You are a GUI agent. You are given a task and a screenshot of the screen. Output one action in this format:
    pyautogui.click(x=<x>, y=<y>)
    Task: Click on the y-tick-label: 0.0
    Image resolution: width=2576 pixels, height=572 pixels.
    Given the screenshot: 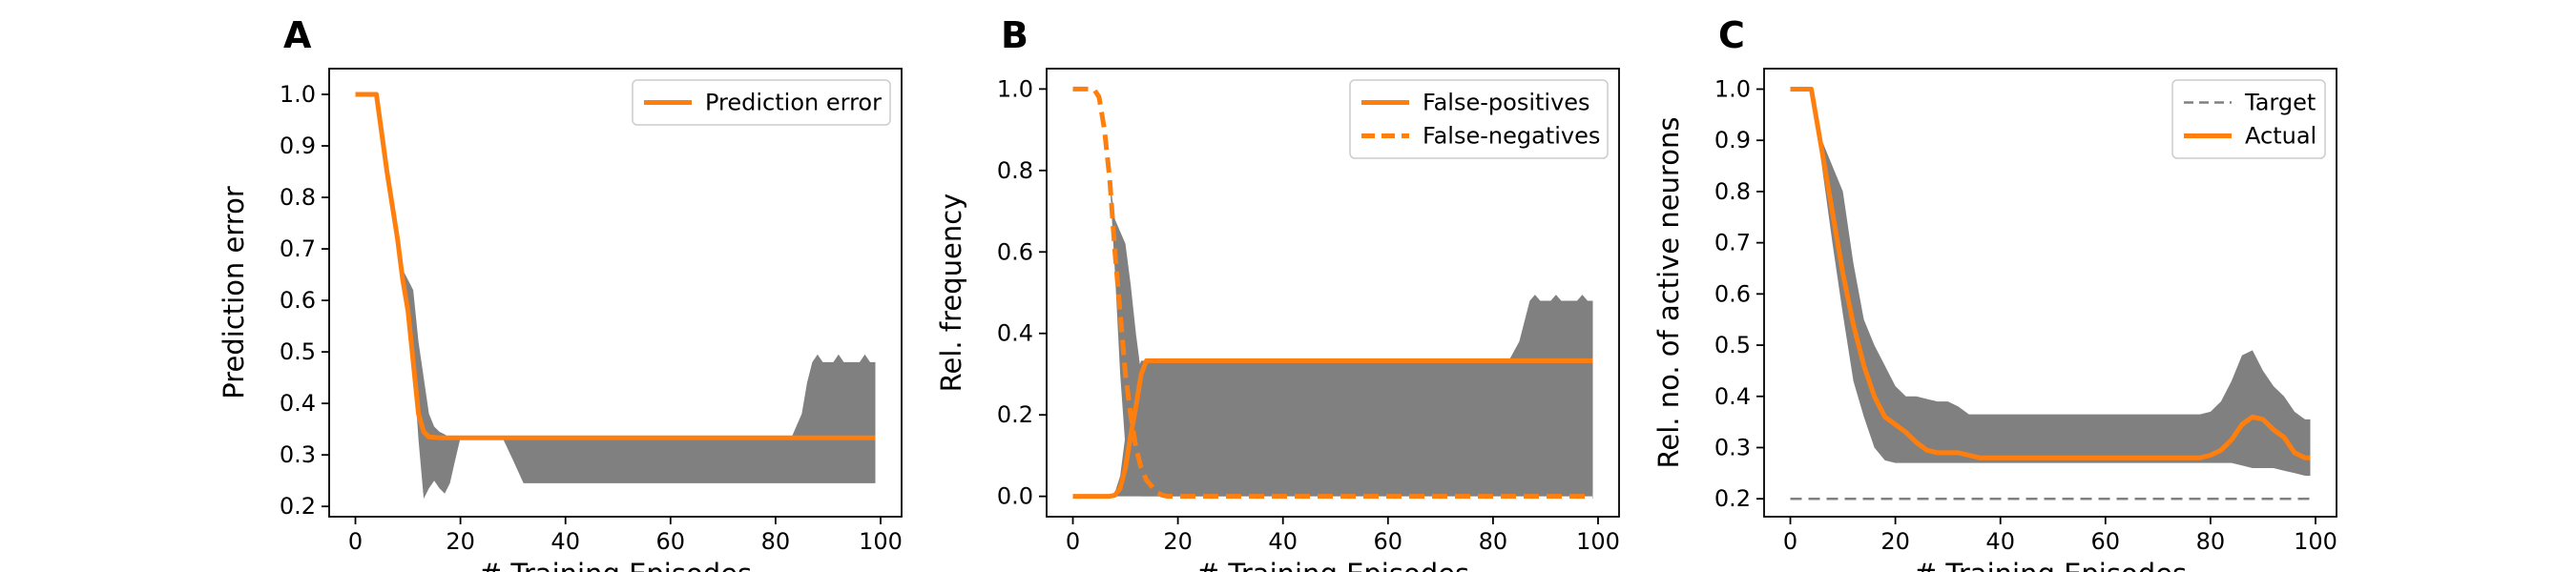 What is the action you would take?
    pyautogui.click(x=1015, y=497)
    